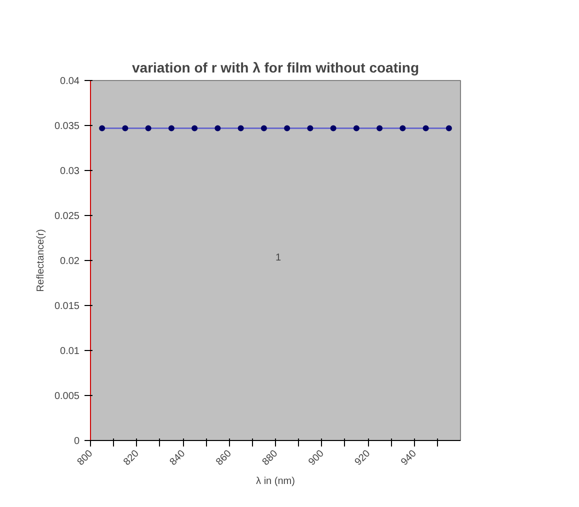 Image resolution: width=579 pixels, height=507 pixels. What do you see at coordinates (70, 81) in the screenshot?
I see `y-tick-label: 0.04` at bounding box center [70, 81].